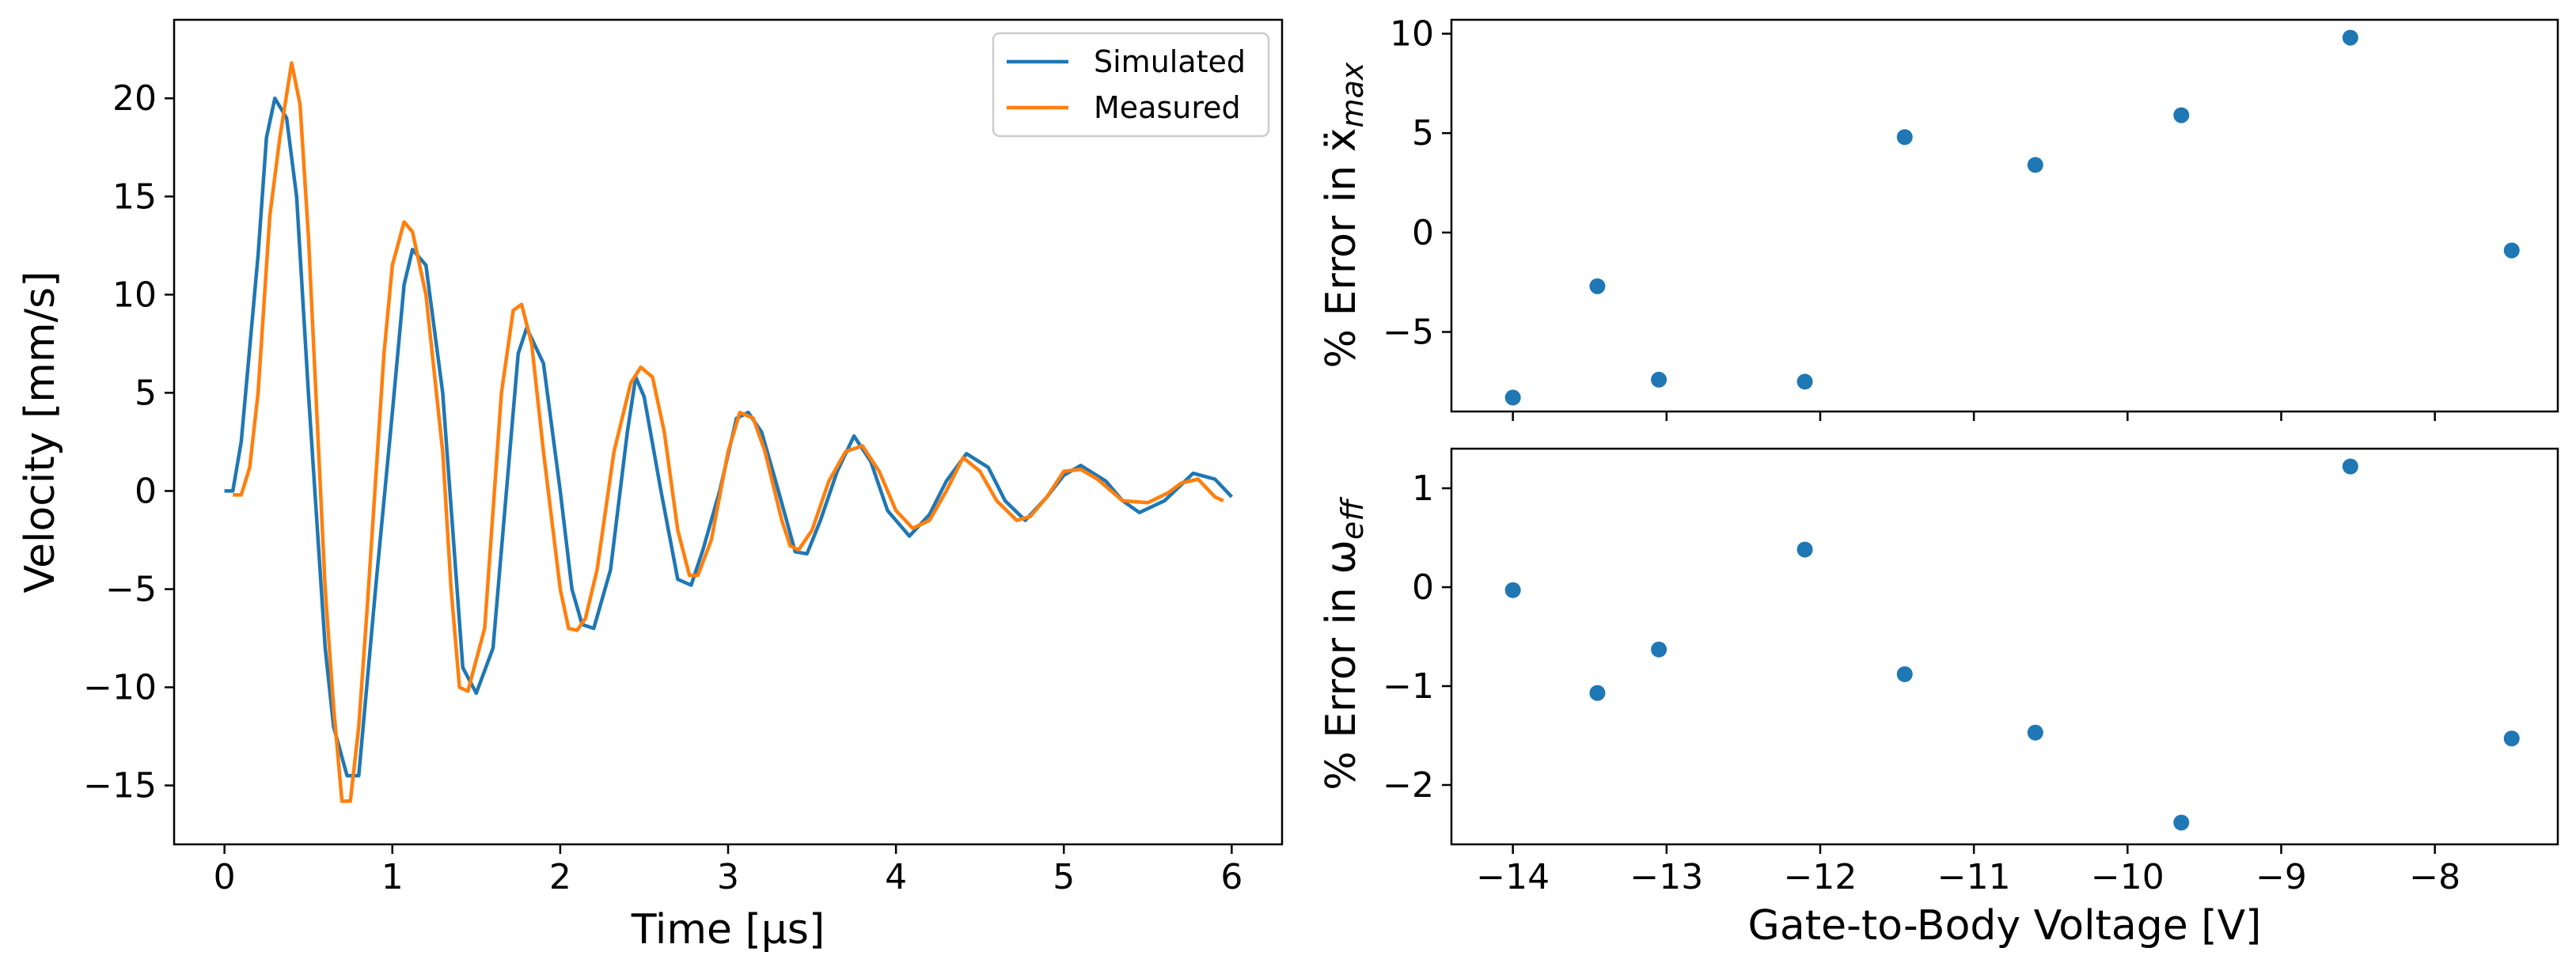 The width and height of the screenshot is (2576, 967). I want to click on left-x-tick-label: 3, so click(728, 877).